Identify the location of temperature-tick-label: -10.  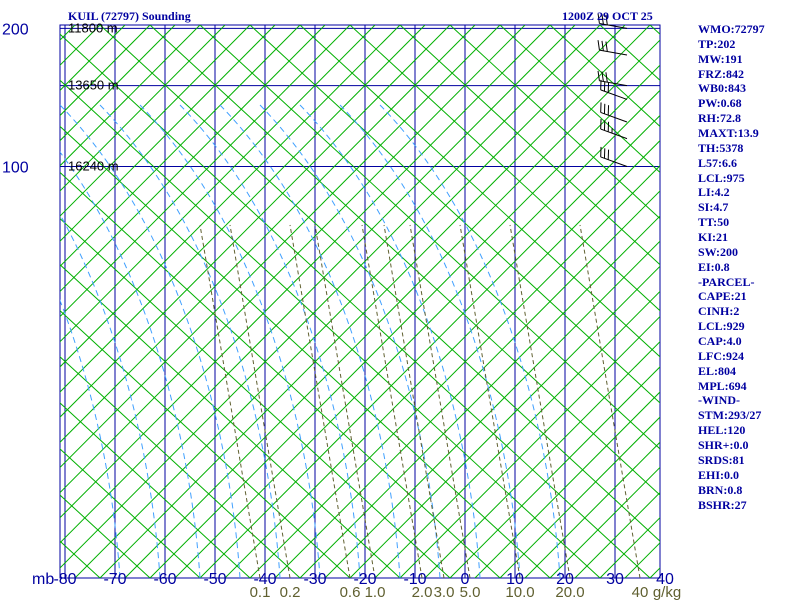
(414, 579).